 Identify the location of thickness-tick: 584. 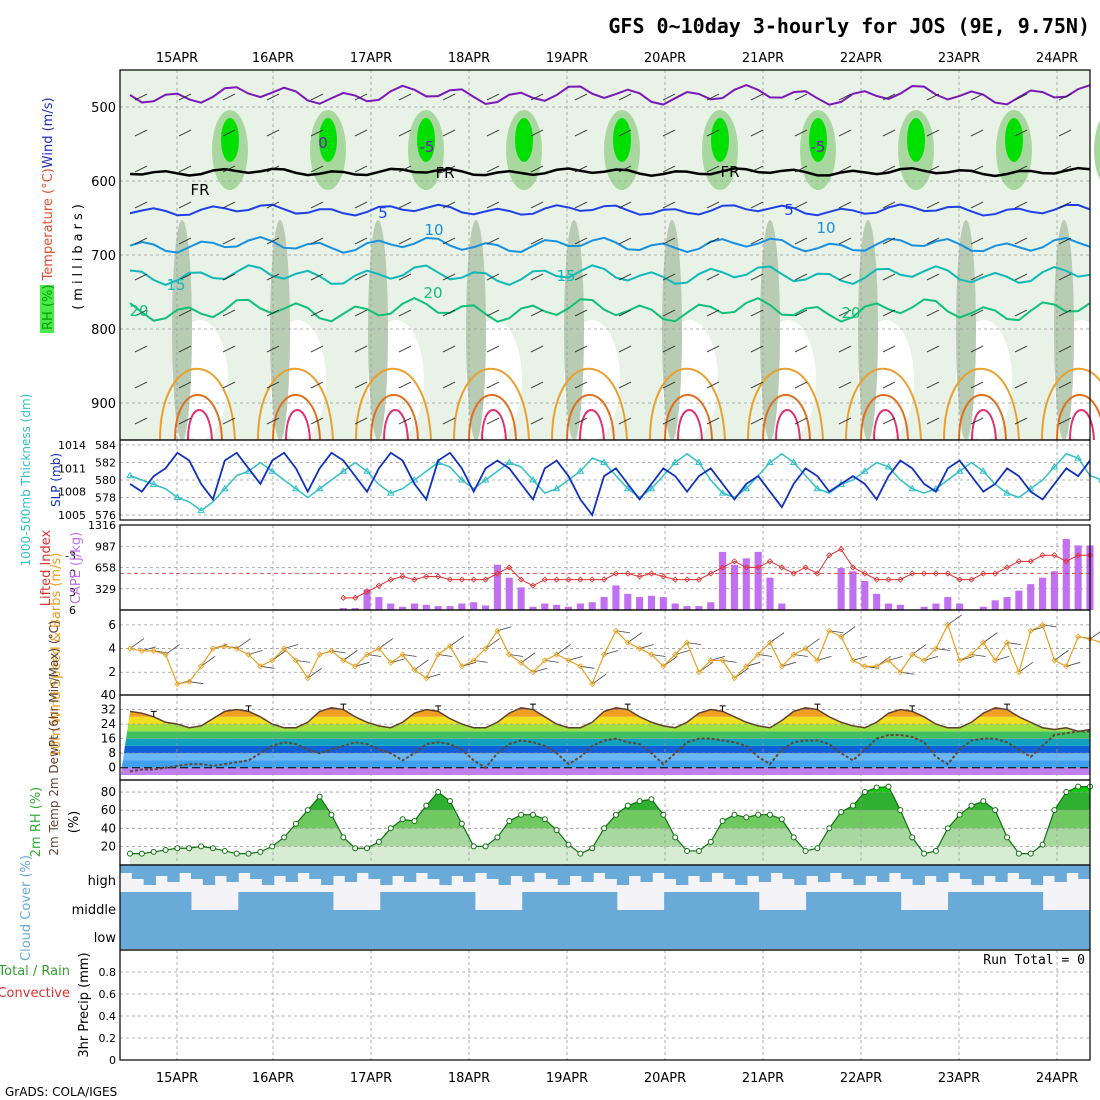
(105, 445).